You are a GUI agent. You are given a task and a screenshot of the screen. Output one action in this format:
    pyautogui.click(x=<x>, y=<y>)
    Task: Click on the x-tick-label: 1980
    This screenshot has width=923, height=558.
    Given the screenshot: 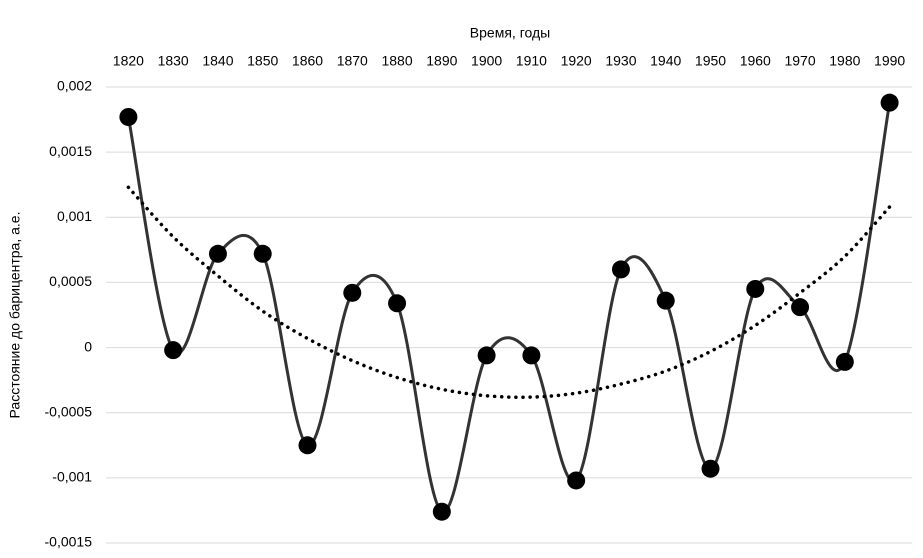 What is the action you would take?
    pyautogui.click(x=844, y=61)
    